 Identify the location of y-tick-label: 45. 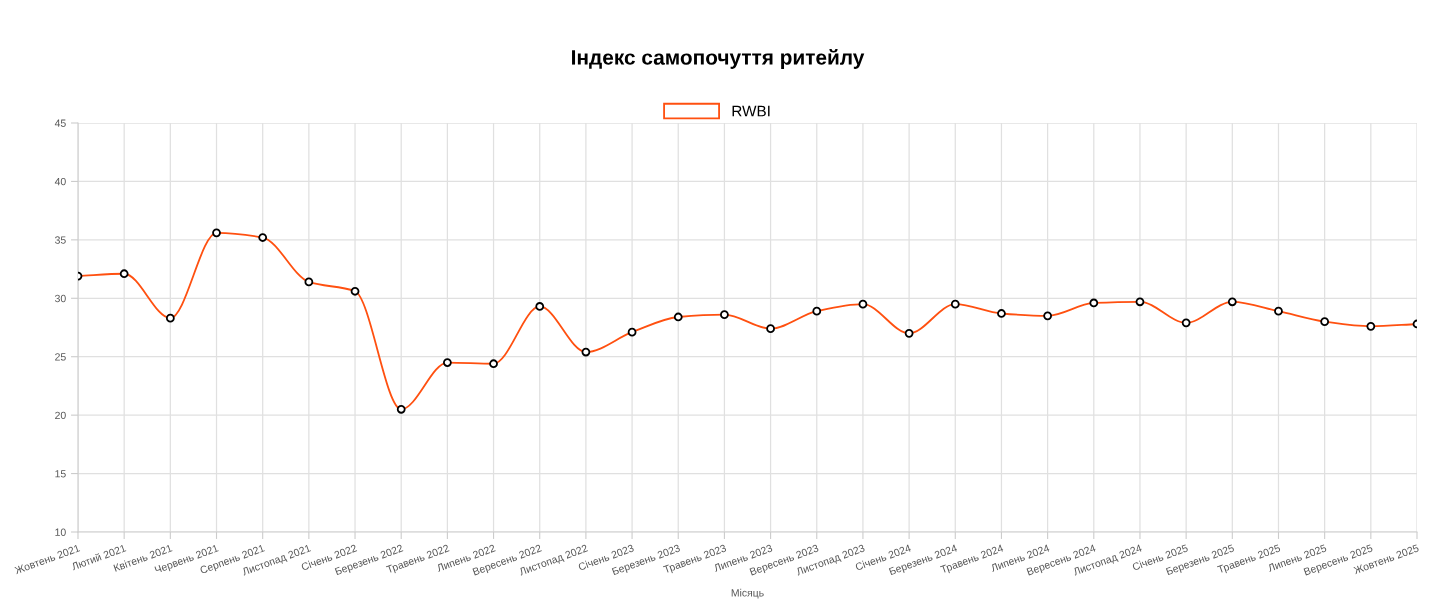
(60, 123).